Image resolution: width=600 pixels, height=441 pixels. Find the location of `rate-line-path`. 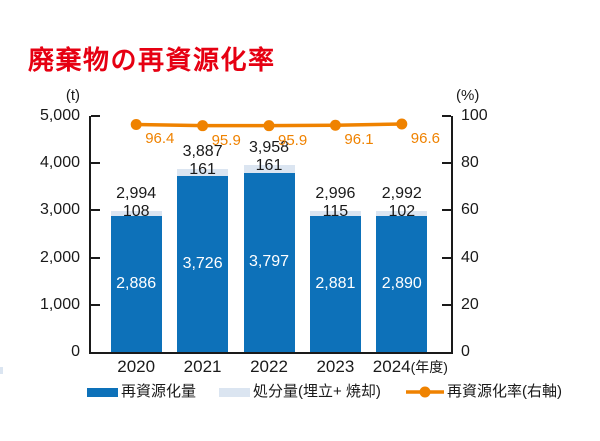

rate-line-path is located at coordinates (269, 125).